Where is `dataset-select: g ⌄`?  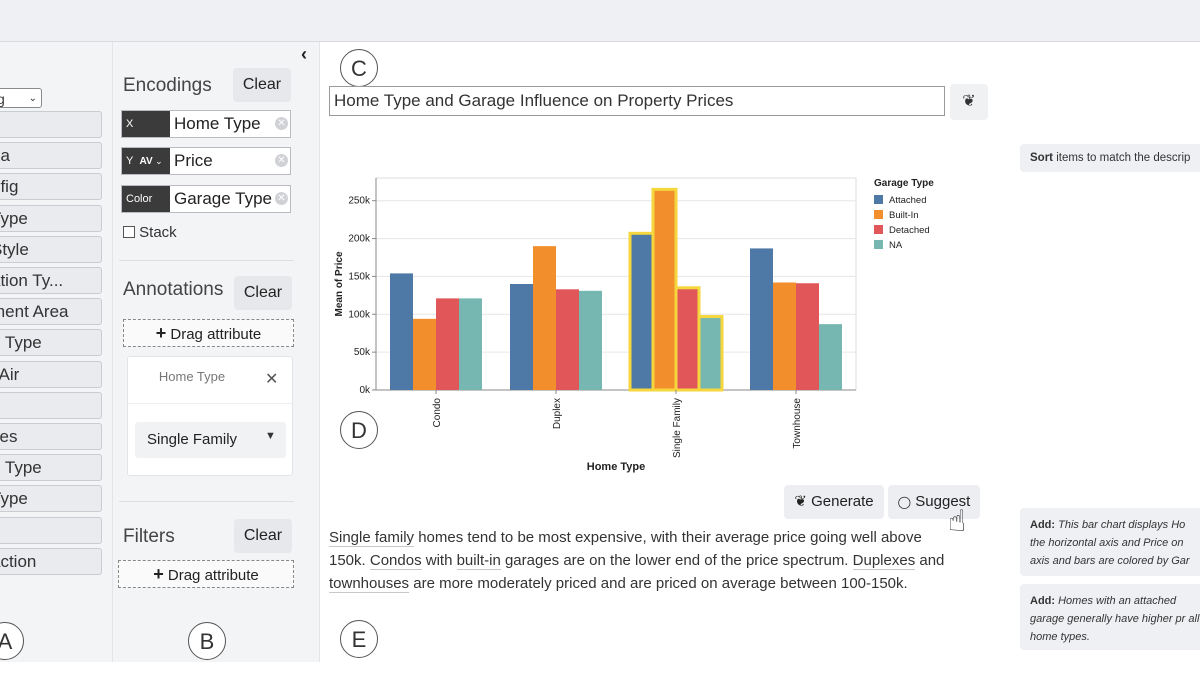
dataset-select: g ⌄ is located at coordinates (21, 98).